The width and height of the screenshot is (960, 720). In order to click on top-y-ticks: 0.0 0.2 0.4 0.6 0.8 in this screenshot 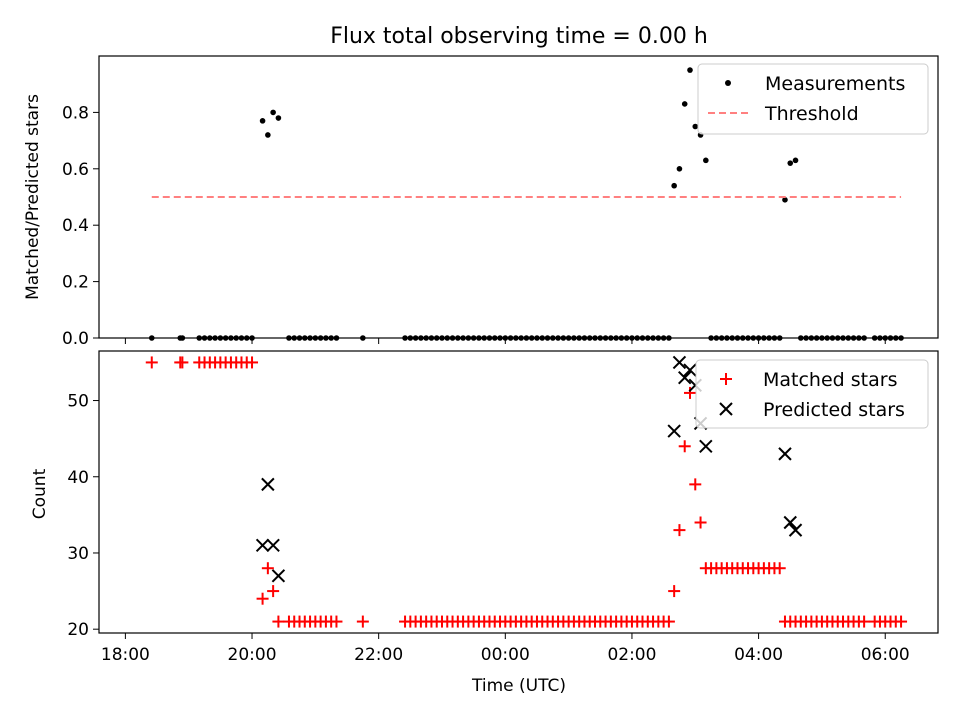, I will do `click(80, 226)`.